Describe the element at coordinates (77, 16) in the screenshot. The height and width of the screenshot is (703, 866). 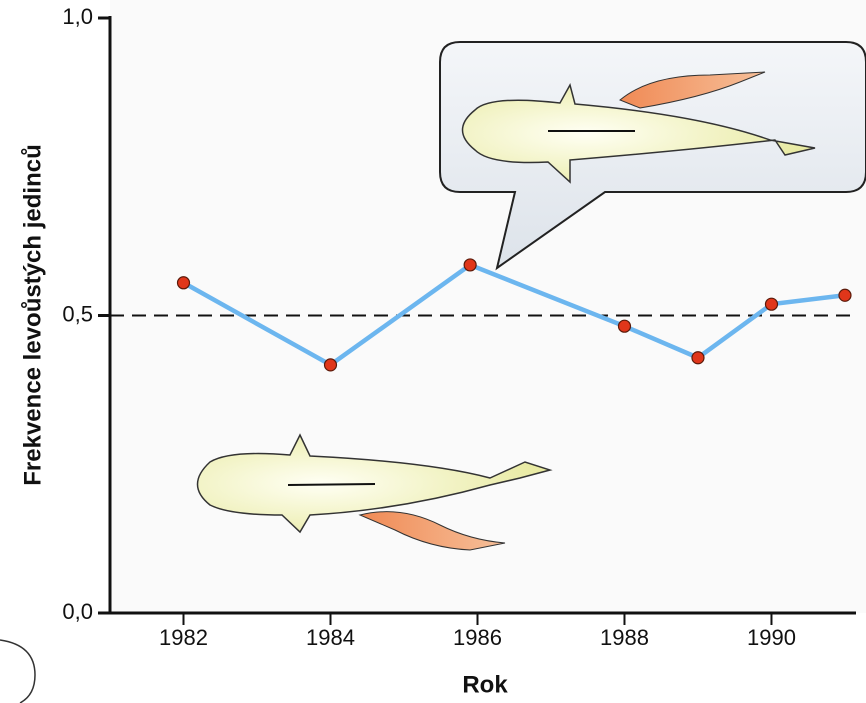
I see `y-tick-label: 1,0` at that location.